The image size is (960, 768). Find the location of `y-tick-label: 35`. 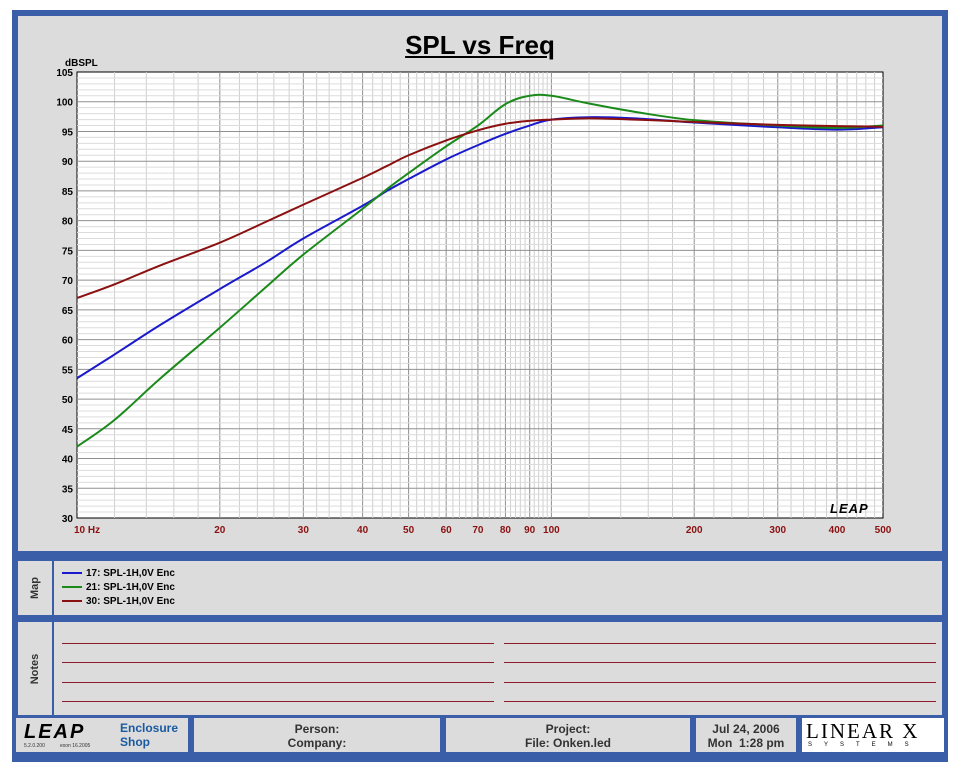

y-tick-label: 35 is located at coordinates (68, 489).